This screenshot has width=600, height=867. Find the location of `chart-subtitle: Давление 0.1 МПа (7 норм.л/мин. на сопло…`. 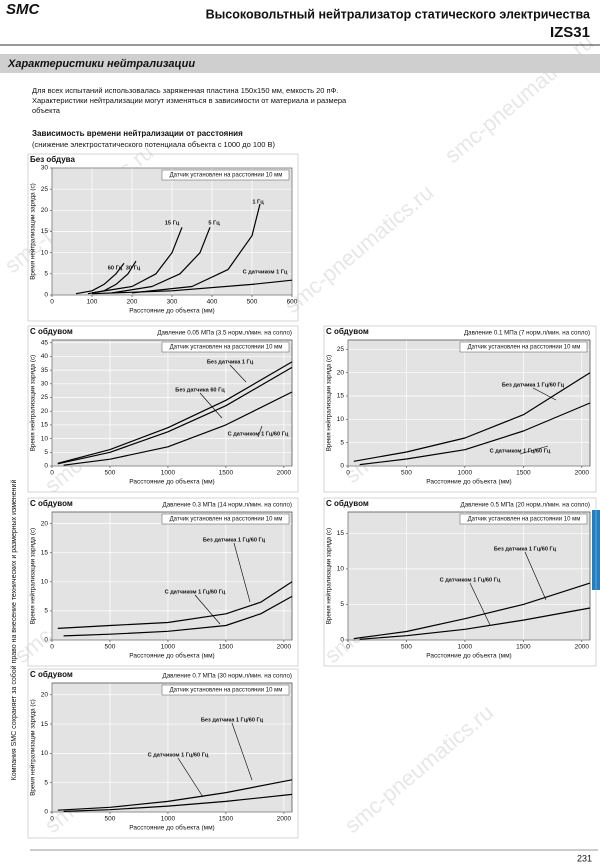

chart-subtitle: Давление 0.1 МПа (7 норм.л/мин. на сопло… is located at coordinates (527, 333).